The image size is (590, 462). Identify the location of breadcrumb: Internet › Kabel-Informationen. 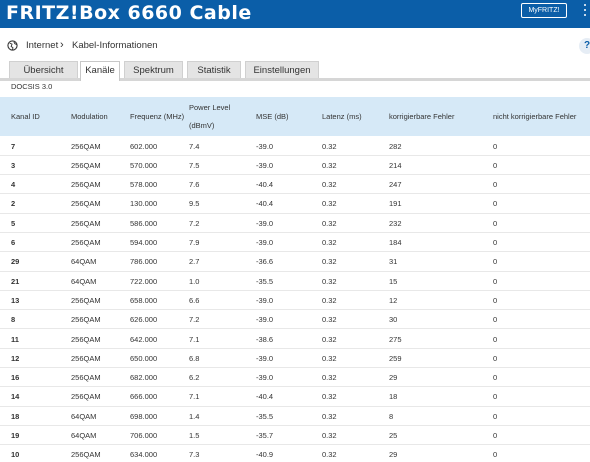
(295, 46).